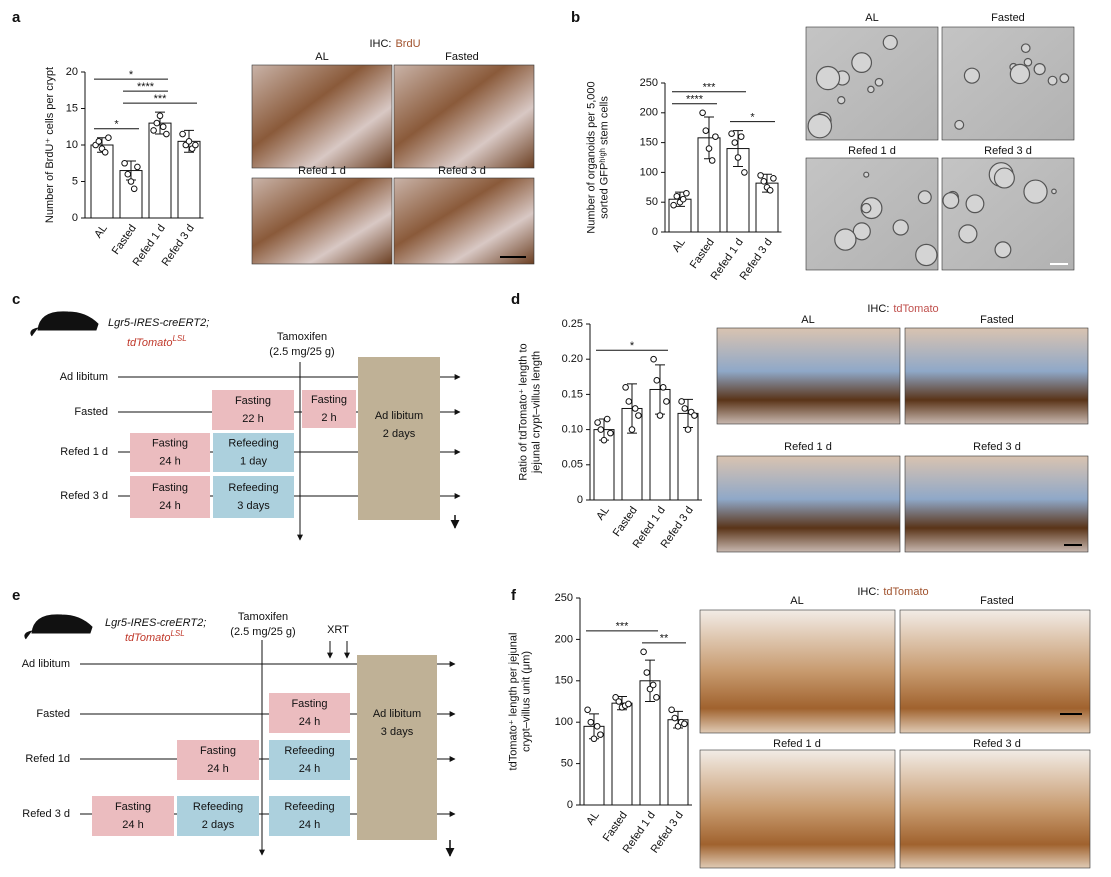 Image resolution: width=1111 pixels, height=877 pixels. What do you see at coordinates (64, 324) in the screenshot?
I see `mouse-icon` at bounding box center [64, 324].